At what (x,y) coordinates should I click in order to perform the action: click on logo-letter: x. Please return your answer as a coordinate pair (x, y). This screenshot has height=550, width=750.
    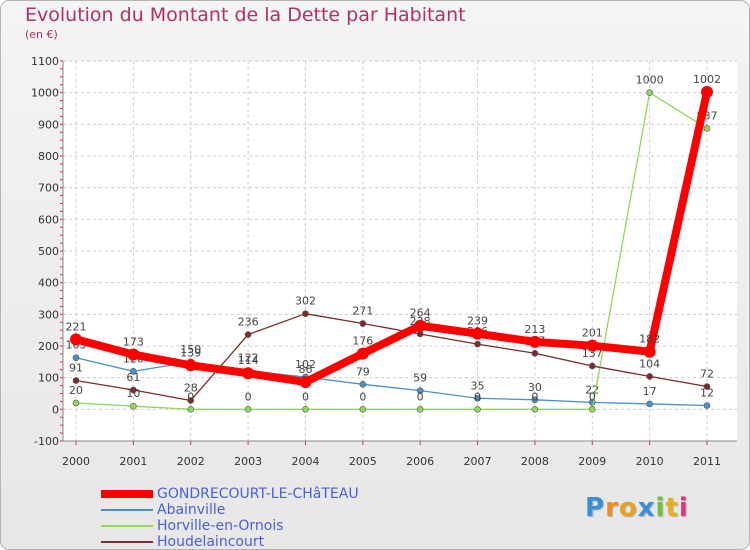
    Looking at the image, I should click on (646, 508).